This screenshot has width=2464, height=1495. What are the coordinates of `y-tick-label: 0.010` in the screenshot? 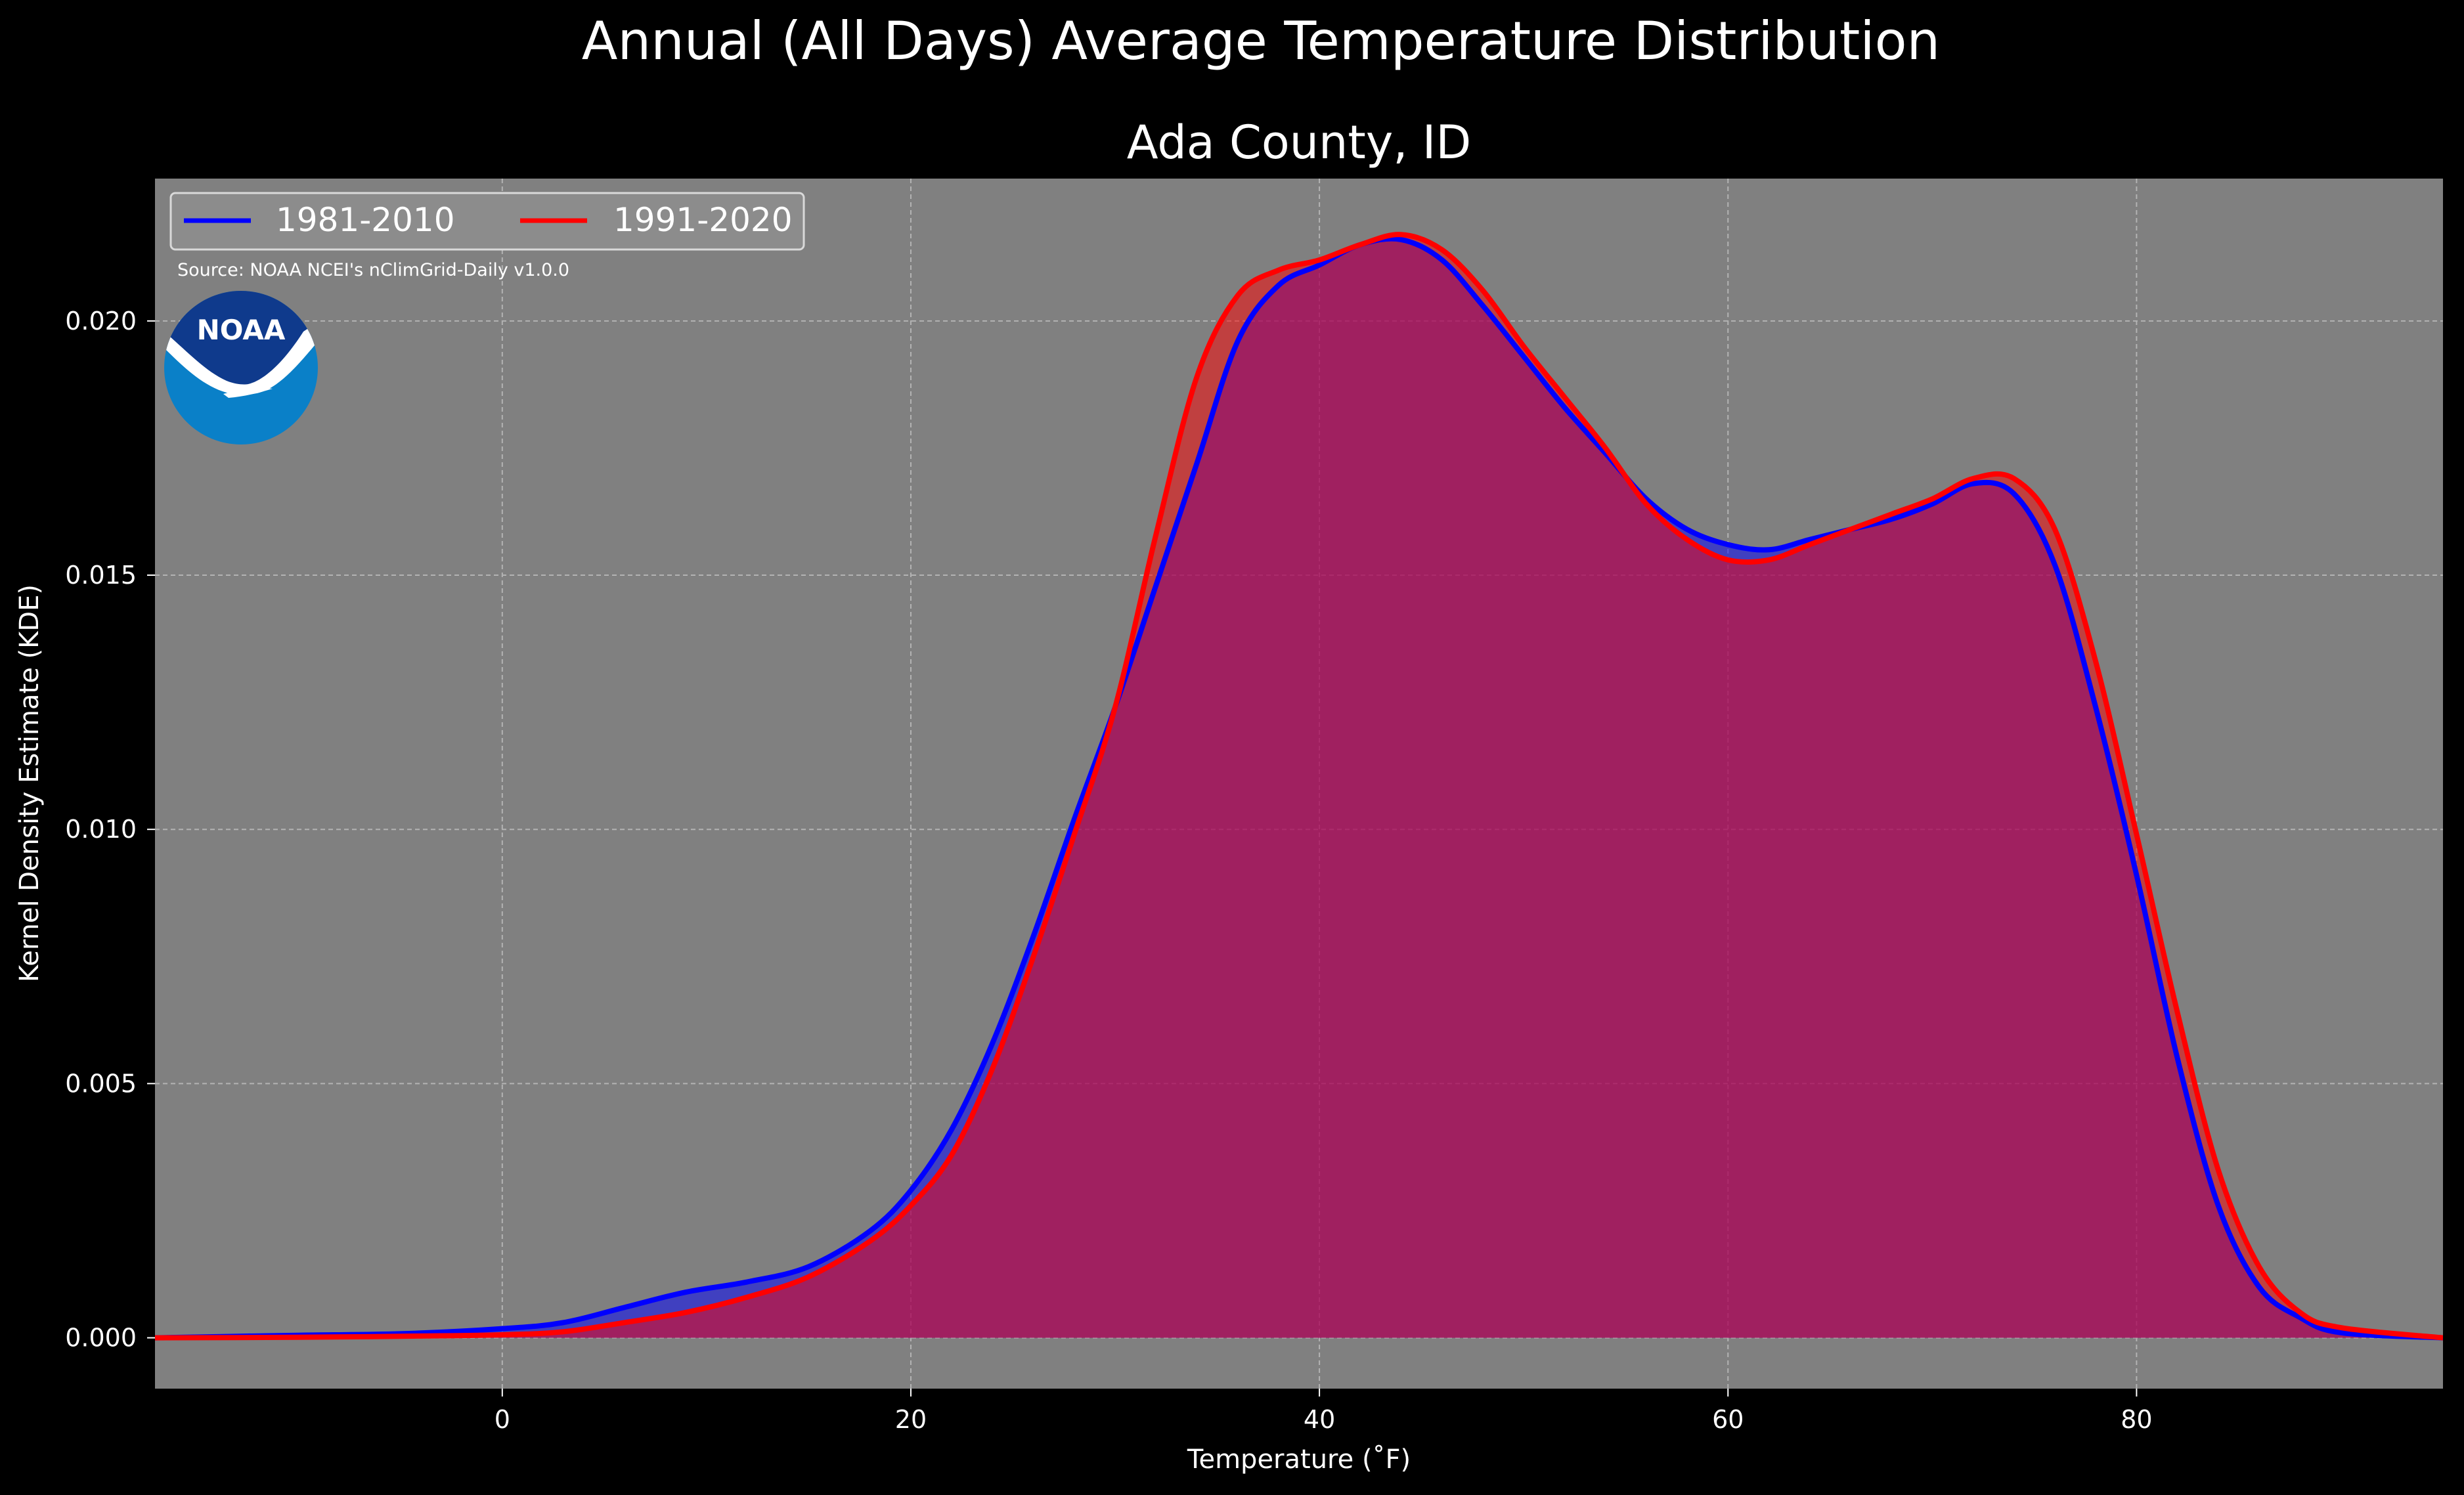 It's located at (101, 829).